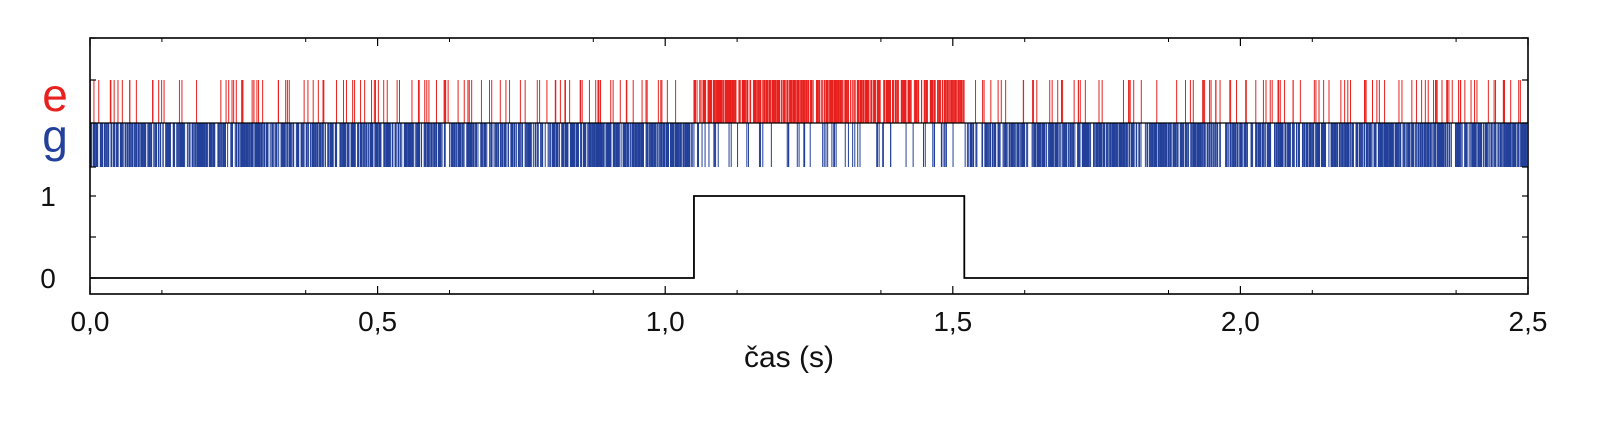  What do you see at coordinates (1240, 321) in the screenshot?
I see `x-tick-label: 2,0` at bounding box center [1240, 321].